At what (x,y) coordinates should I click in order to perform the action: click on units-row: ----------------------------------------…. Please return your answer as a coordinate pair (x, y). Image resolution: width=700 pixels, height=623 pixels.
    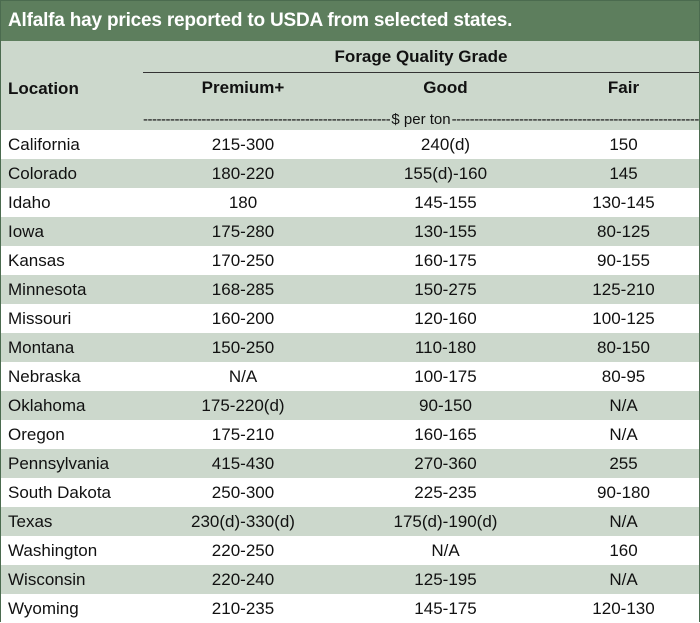
    Looking at the image, I should click on (421, 119).